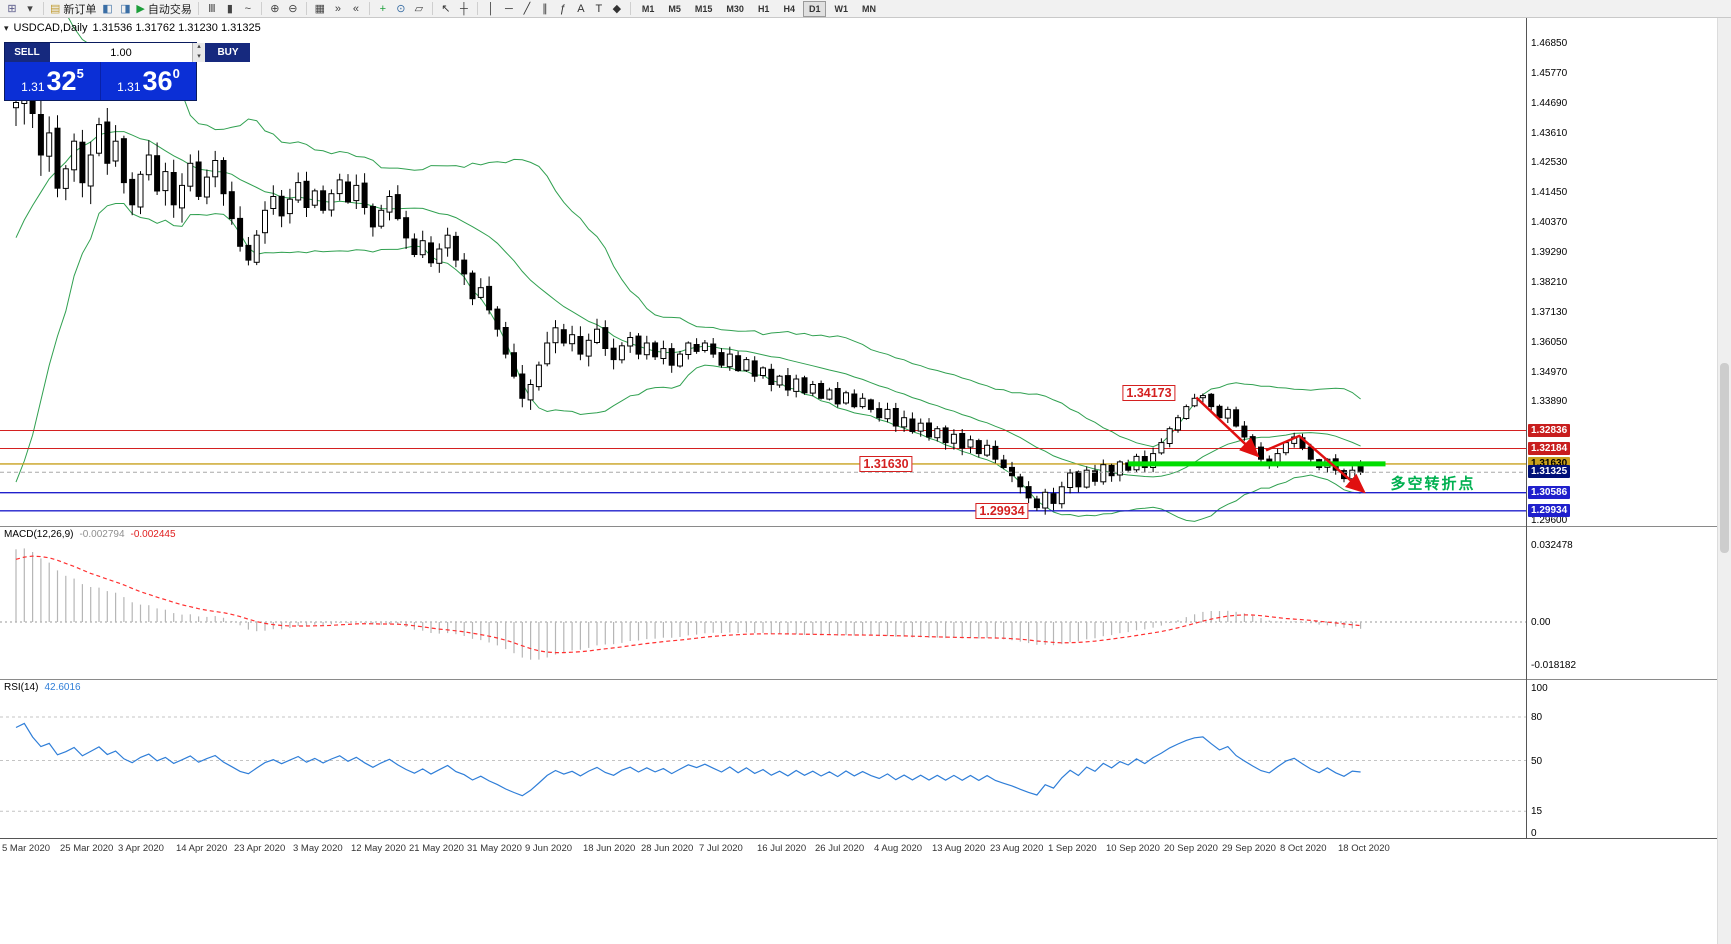 The image size is (1731, 944). What do you see at coordinates (140, 8) in the screenshot?
I see `auto-trading-icon: ▶` at bounding box center [140, 8].